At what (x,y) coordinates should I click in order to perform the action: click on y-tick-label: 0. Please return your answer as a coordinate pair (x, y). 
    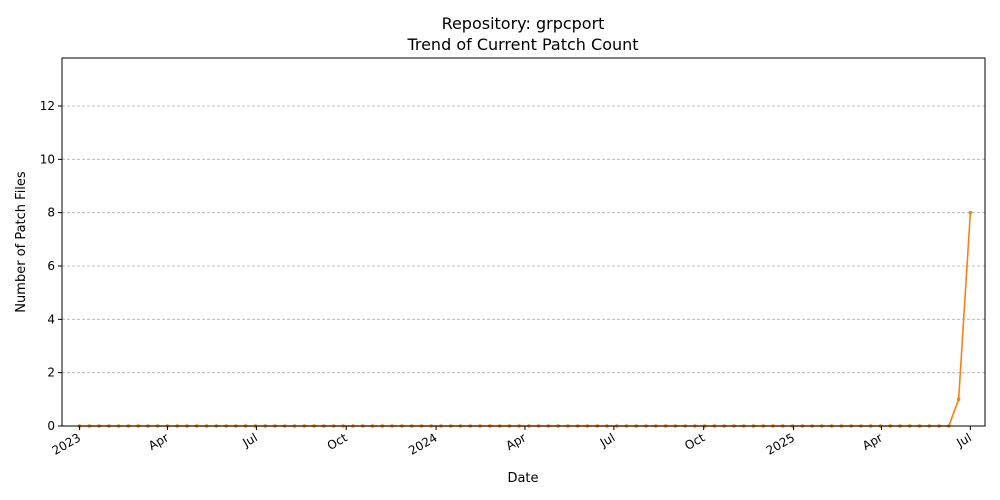
    Looking at the image, I should click on (51, 426).